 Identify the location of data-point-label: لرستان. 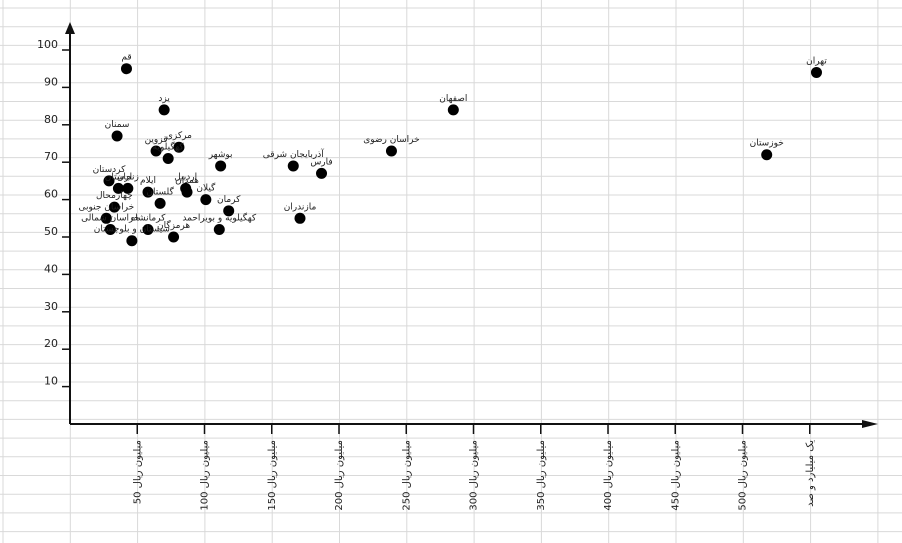
(118, 177).